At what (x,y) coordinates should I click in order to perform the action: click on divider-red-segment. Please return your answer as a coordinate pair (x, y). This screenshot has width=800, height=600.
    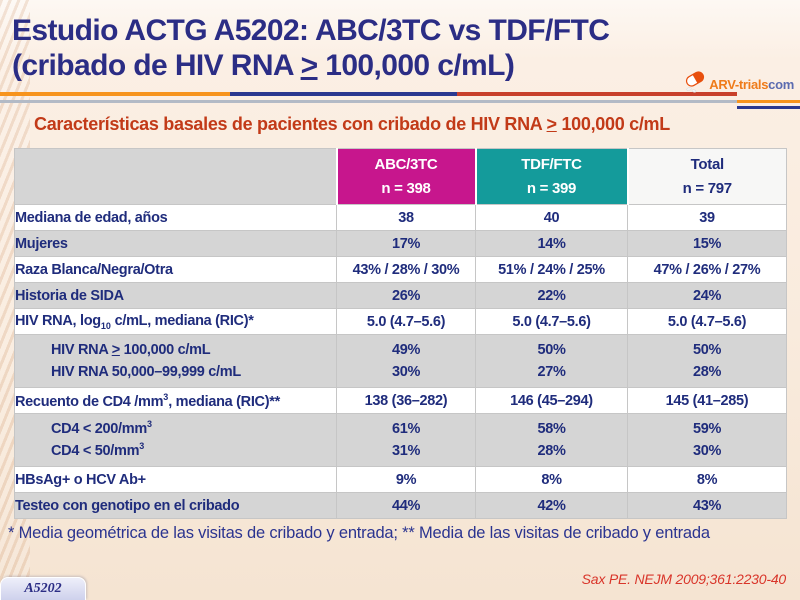
    Looking at the image, I should click on (597, 94).